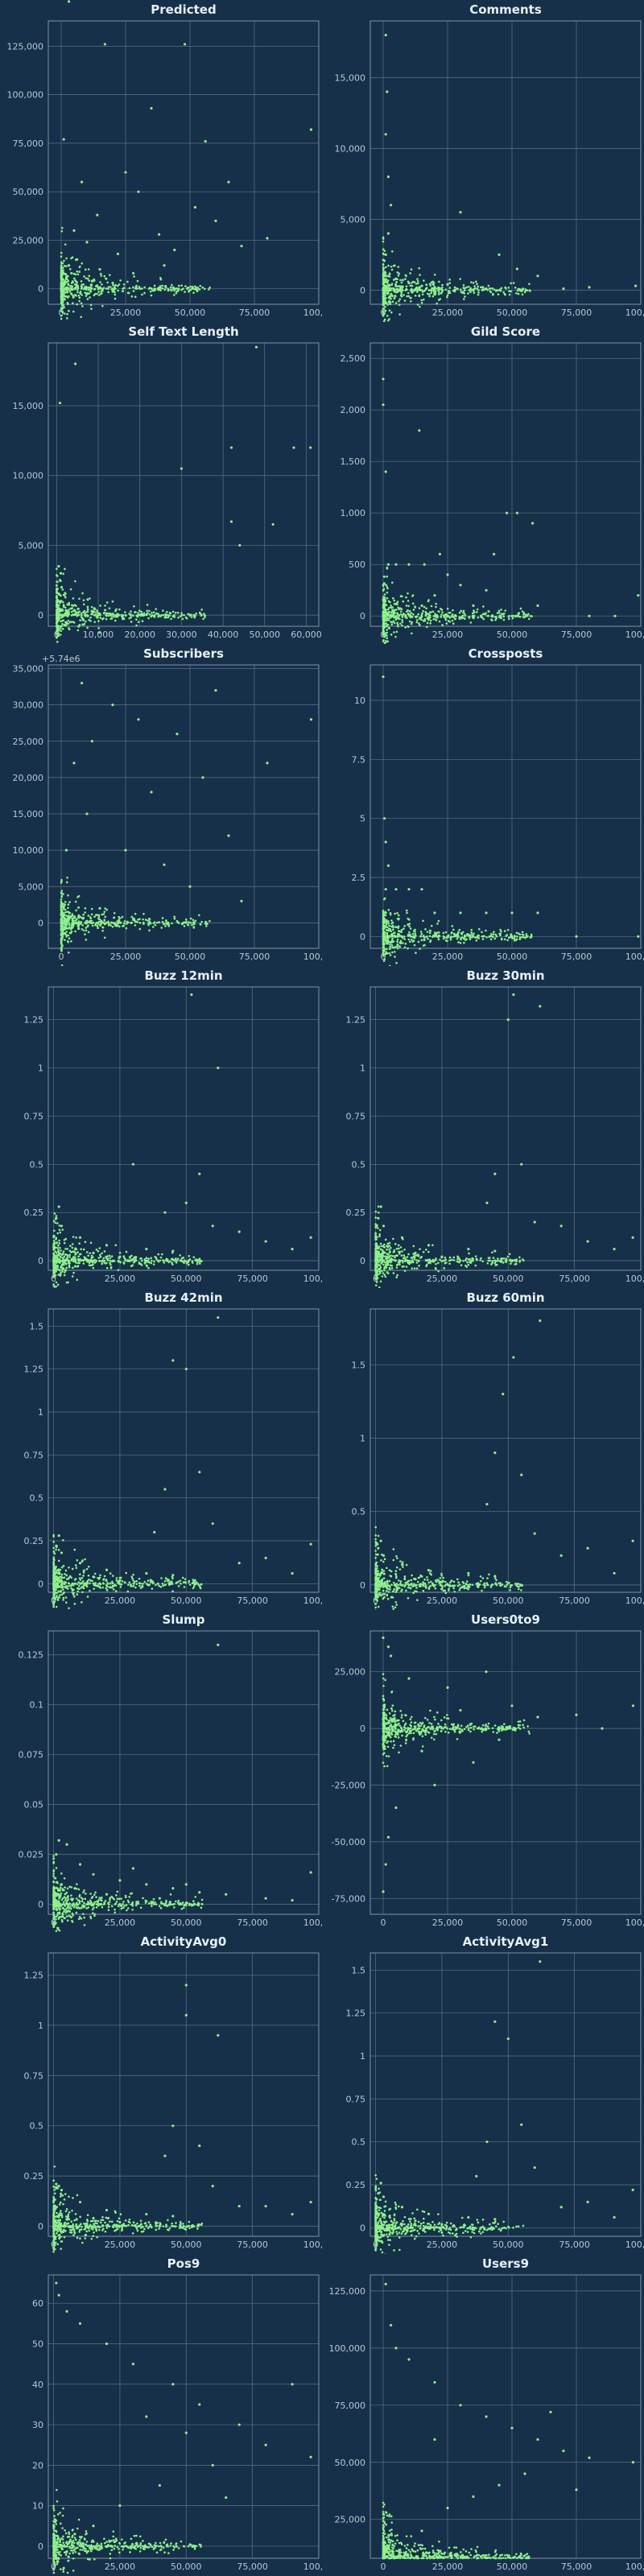 The image size is (644, 2576). I want to click on point-cloud, so click(458, 605).